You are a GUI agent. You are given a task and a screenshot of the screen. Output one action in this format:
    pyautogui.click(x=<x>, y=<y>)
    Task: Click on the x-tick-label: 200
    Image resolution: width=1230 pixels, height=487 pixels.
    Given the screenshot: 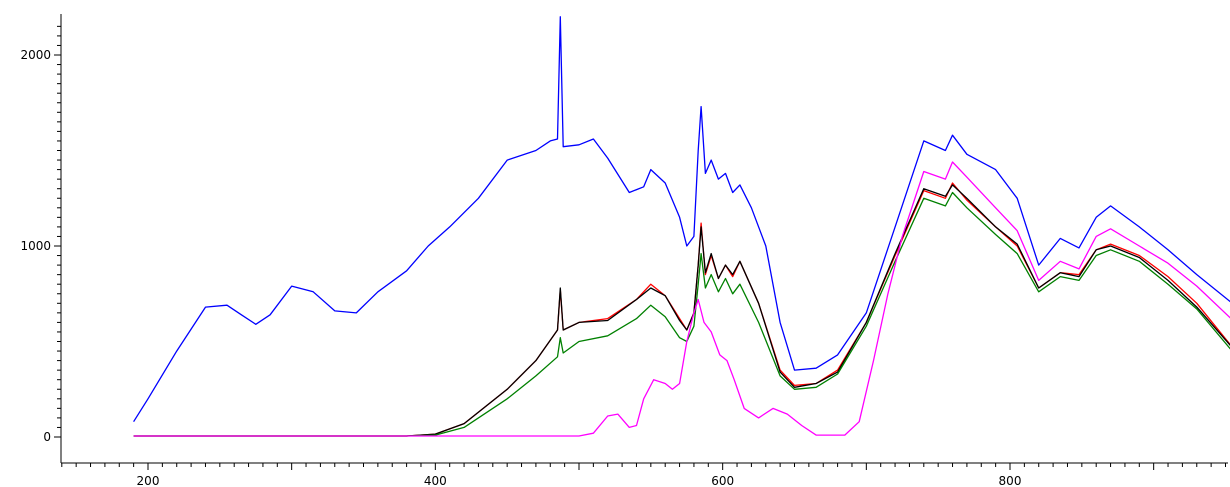 What is the action you would take?
    pyautogui.click(x=148, y=480)
    